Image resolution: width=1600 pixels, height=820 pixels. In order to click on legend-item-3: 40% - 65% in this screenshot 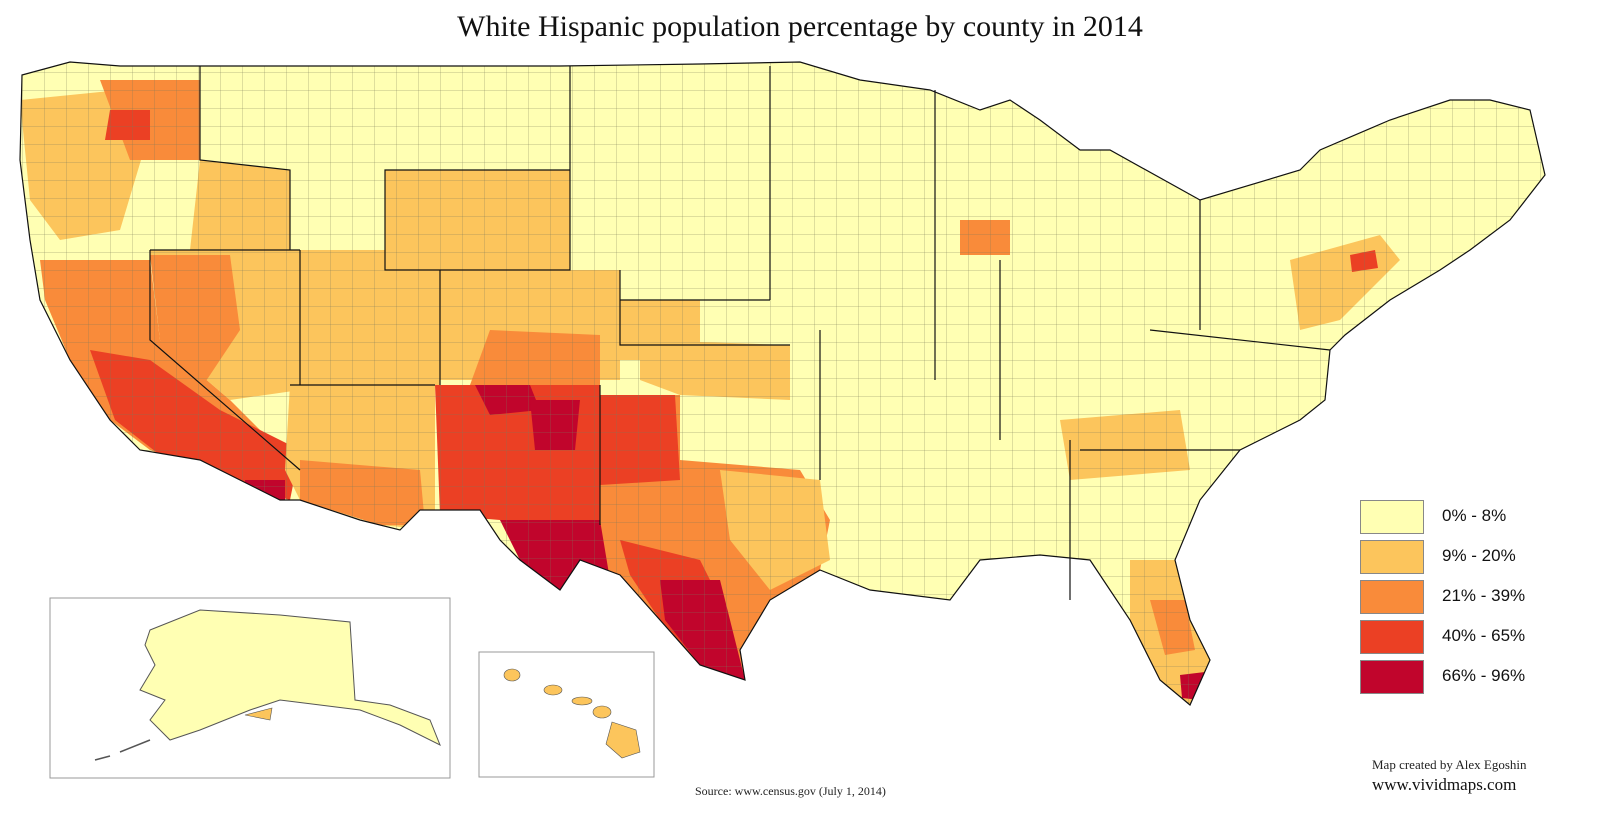, I will do `click(1470, 638)`.